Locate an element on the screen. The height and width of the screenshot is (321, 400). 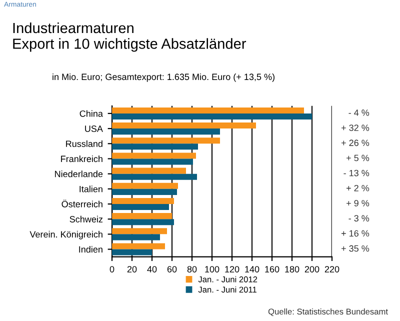
y-tick-label: China is located at coordinates (91, 113).